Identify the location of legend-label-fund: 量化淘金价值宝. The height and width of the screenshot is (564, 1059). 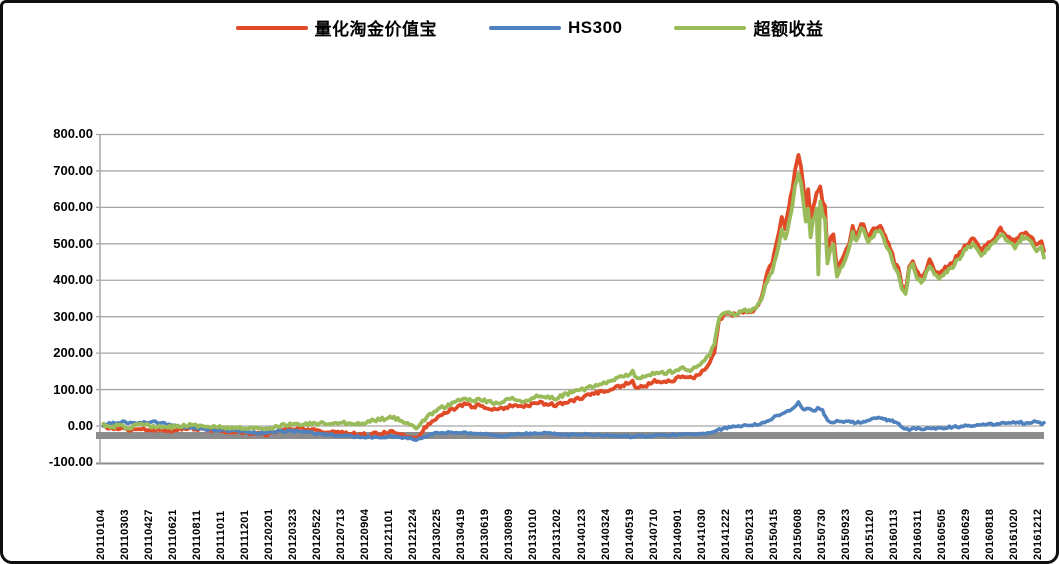
(375, 29).